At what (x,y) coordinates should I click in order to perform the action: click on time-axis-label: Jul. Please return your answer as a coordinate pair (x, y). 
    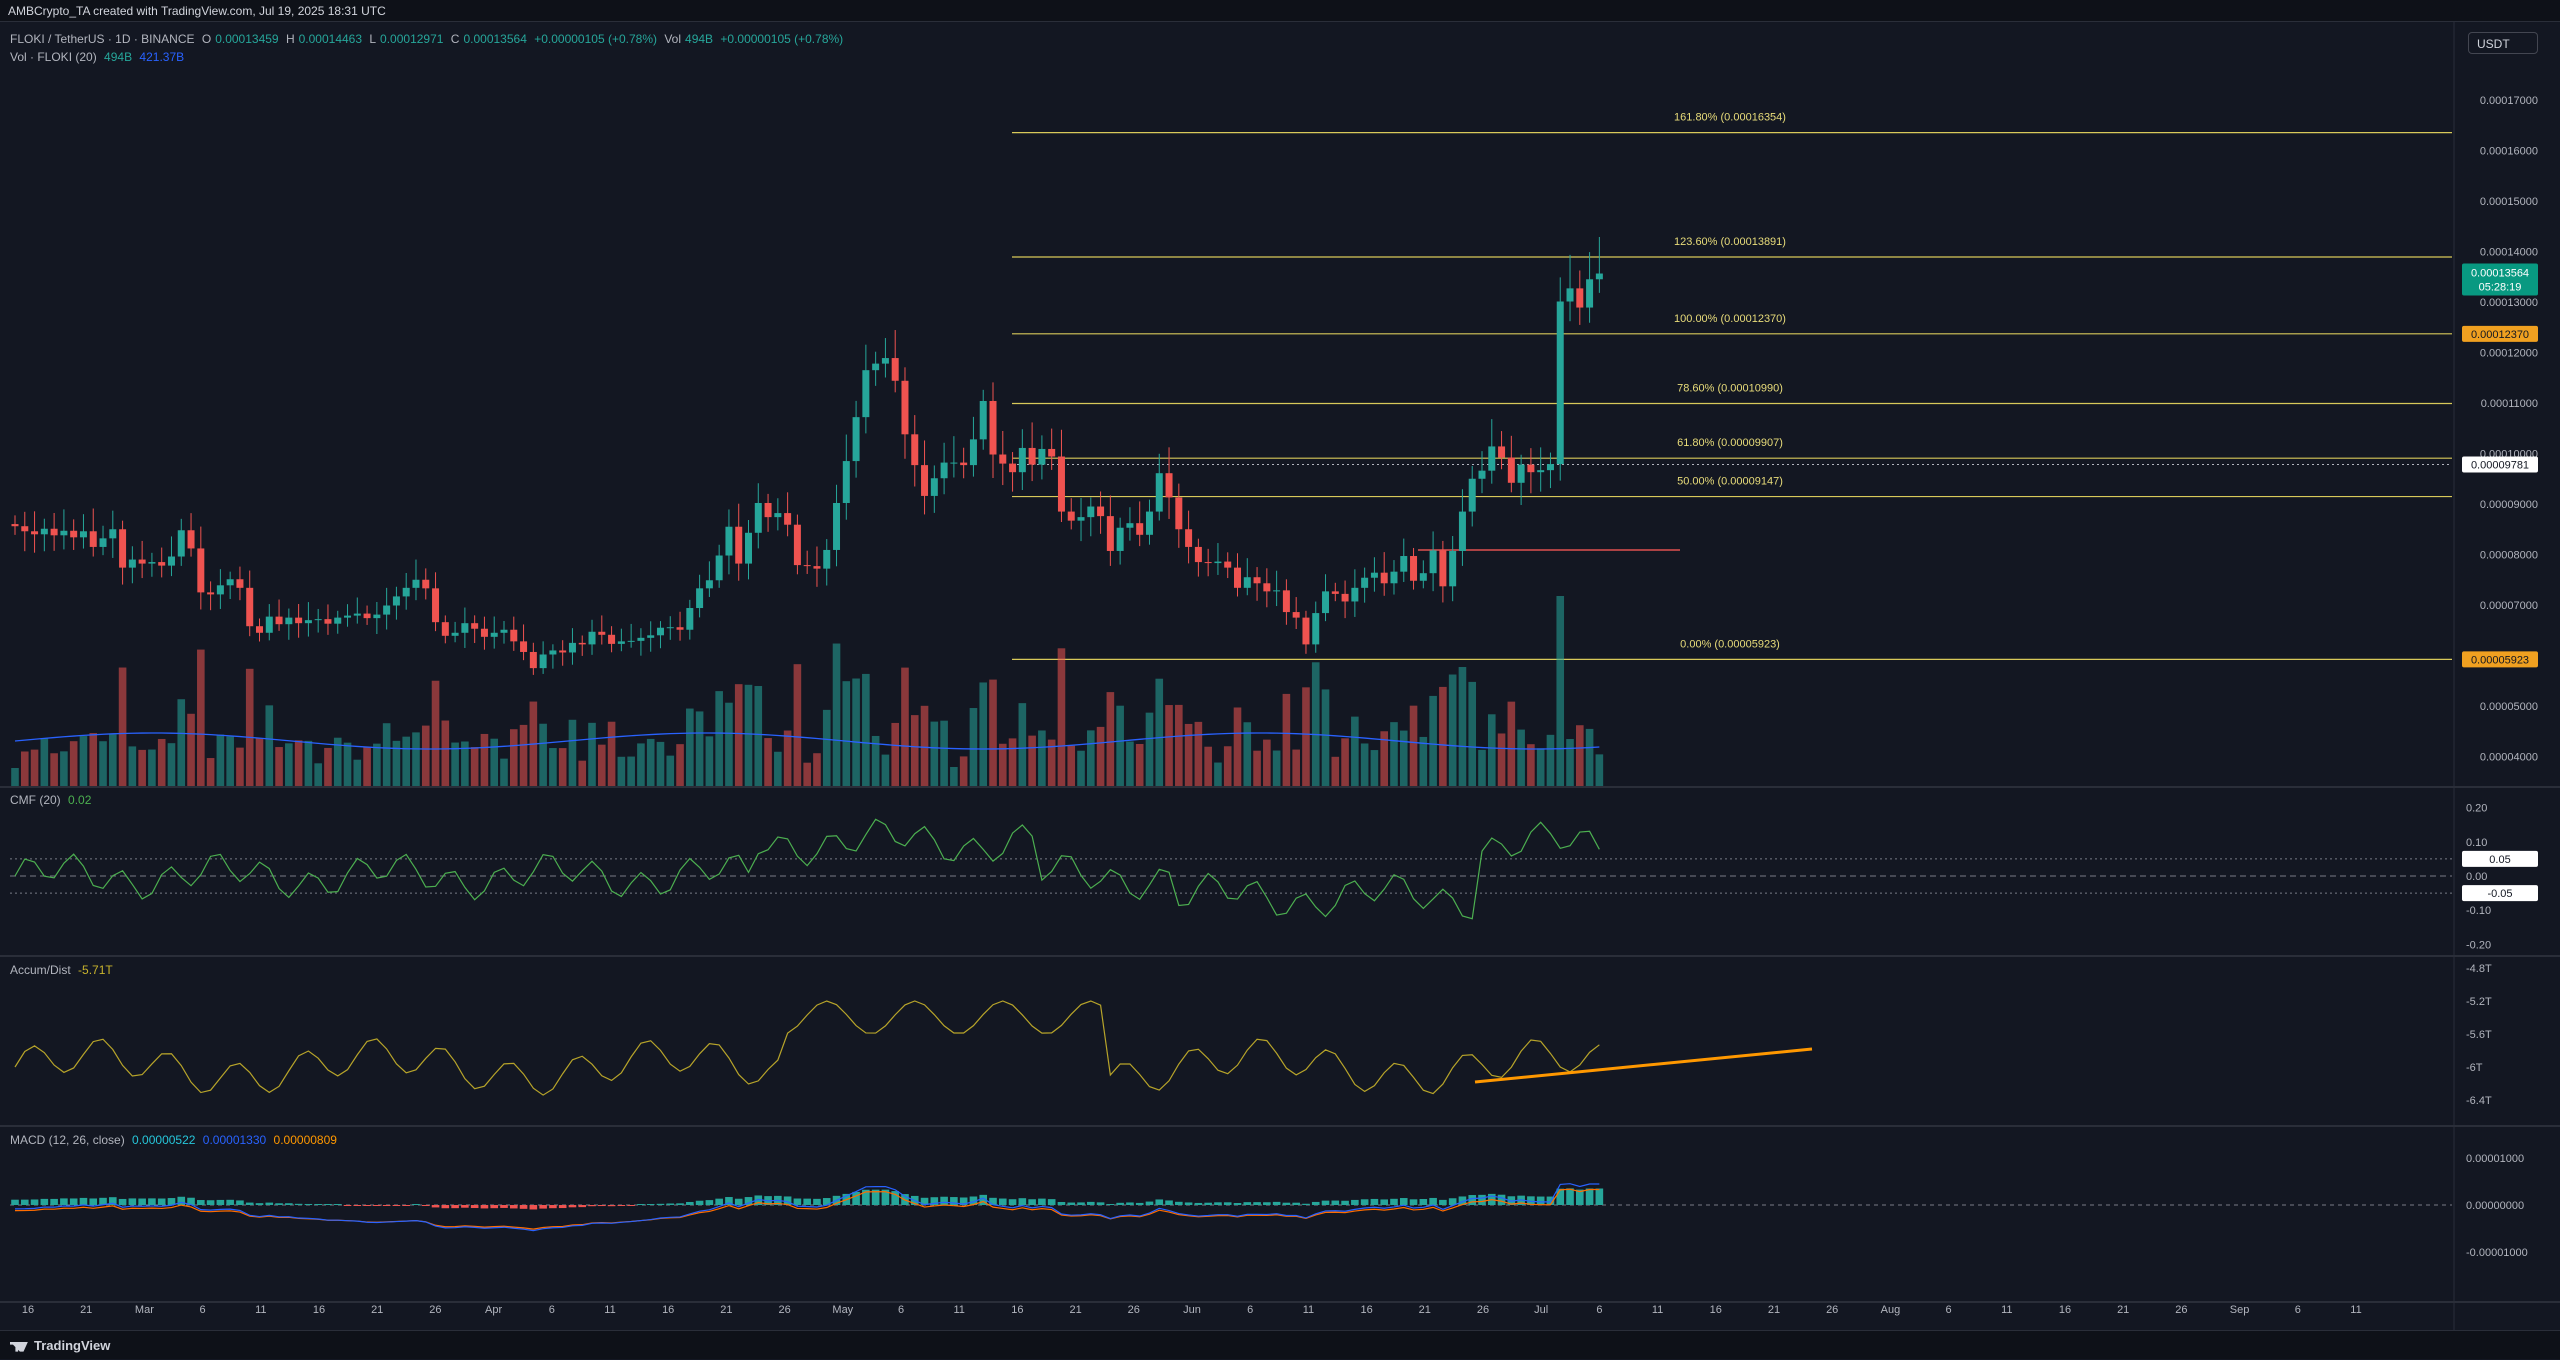
    Looking at the image, I should click on (1541, 1310).